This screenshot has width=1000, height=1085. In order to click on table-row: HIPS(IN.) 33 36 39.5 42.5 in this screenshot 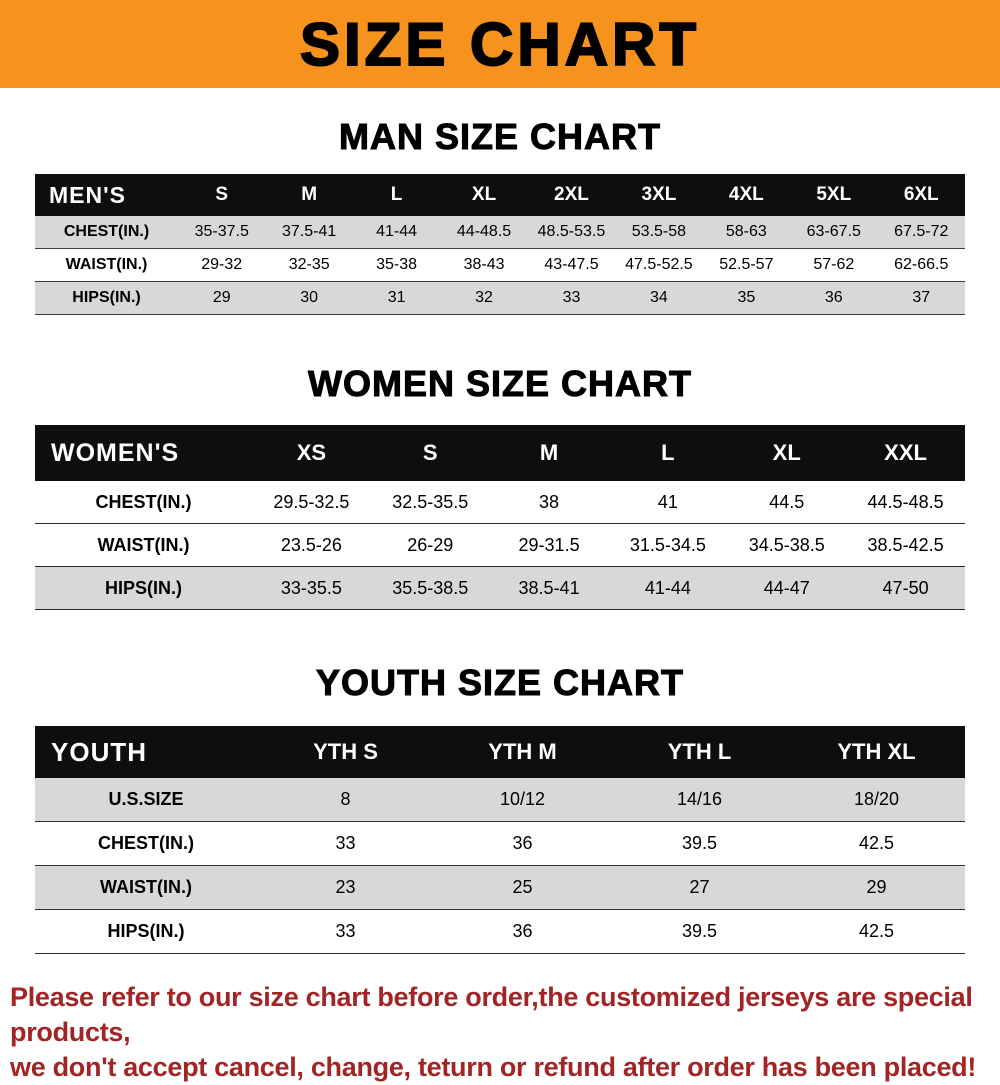, I will do `click(500, 931)`.